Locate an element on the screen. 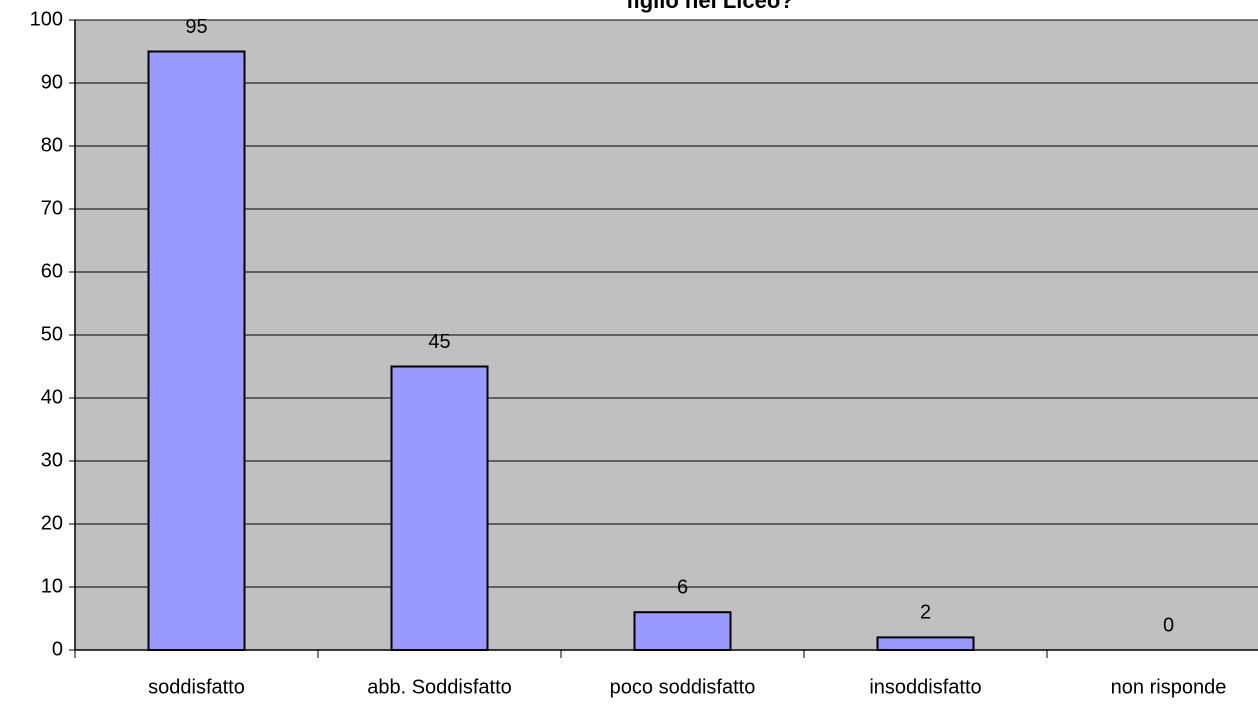 This screenshot has height=706, width=1258. x-tick-label: abb. Soddisfatto is located at coordinates (439, 687).